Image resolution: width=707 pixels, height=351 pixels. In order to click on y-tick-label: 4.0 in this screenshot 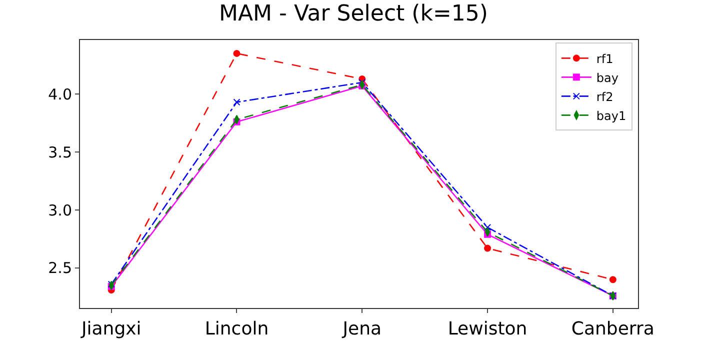, I will do `click(60, 94)`.